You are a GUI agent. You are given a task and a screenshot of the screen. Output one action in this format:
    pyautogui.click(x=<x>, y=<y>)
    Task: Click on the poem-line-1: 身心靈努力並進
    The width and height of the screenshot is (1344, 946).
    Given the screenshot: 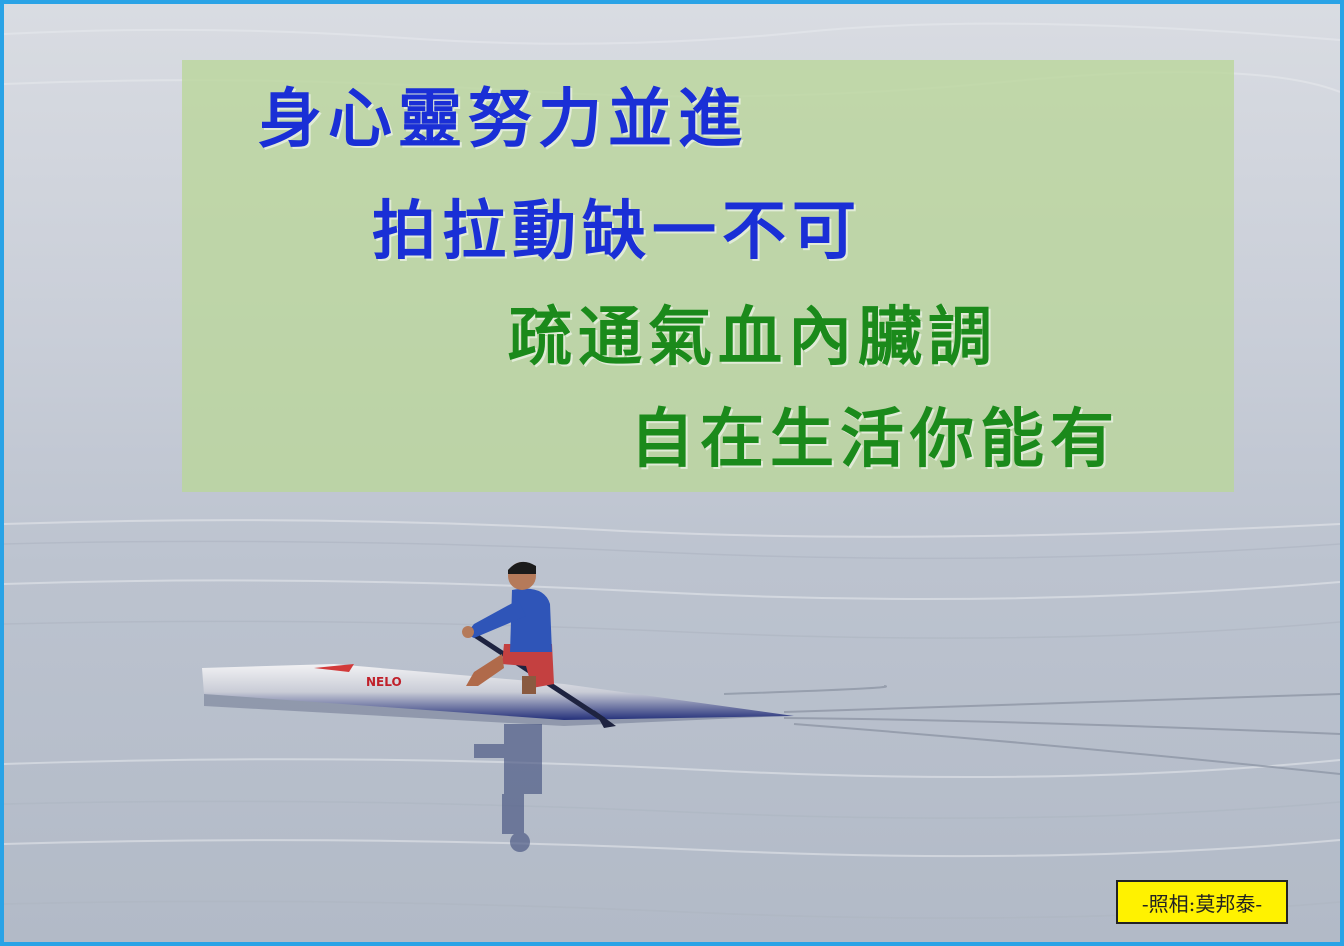 What is the action you would take?
    pyautogui.click(x=503, y=120)
    